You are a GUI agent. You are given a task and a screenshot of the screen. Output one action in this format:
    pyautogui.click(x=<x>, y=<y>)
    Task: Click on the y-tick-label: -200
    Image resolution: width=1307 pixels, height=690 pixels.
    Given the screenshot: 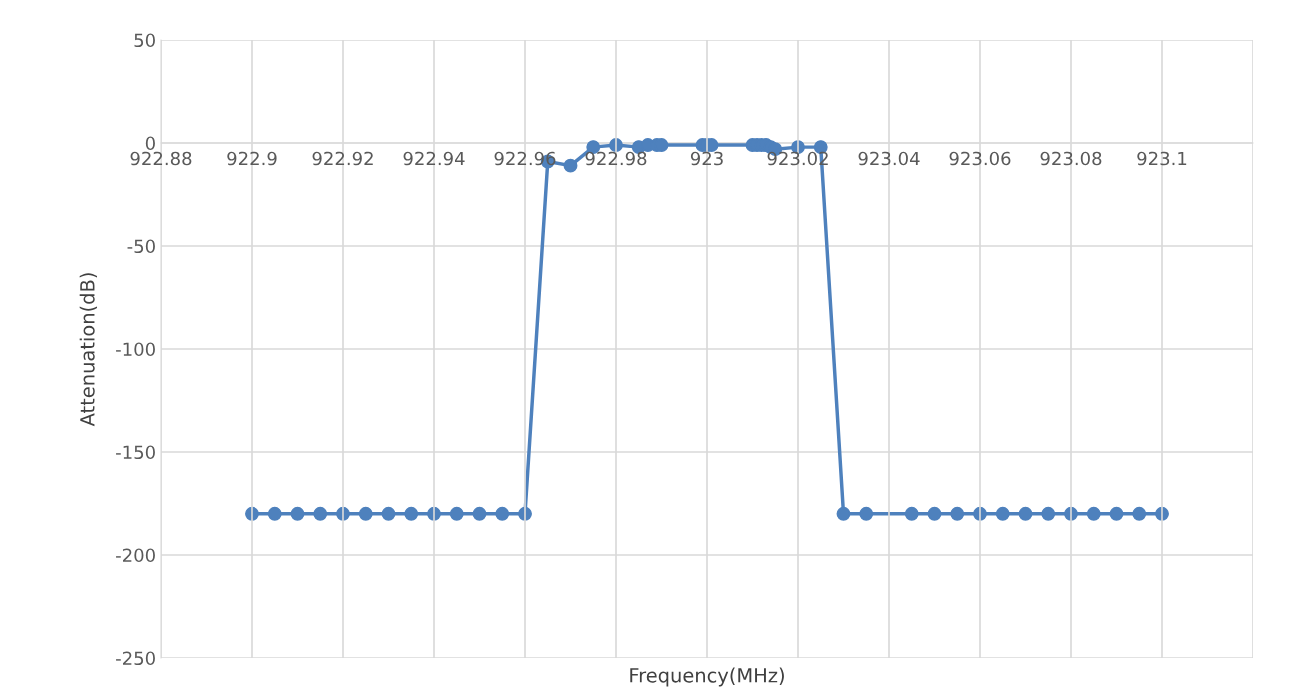 What is the action you would take?
    pyautogui.click(x=135, y=555)
    